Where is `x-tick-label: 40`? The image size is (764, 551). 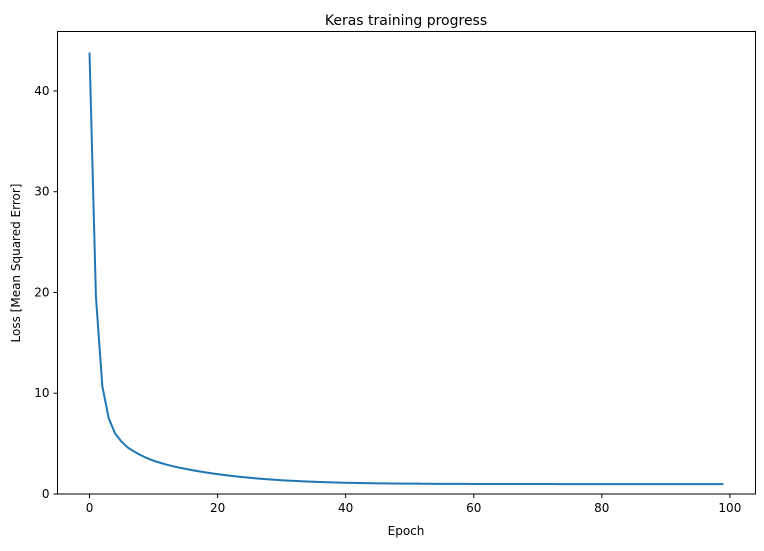
x-tick-label: 40 is located at coordinates (345, 508).